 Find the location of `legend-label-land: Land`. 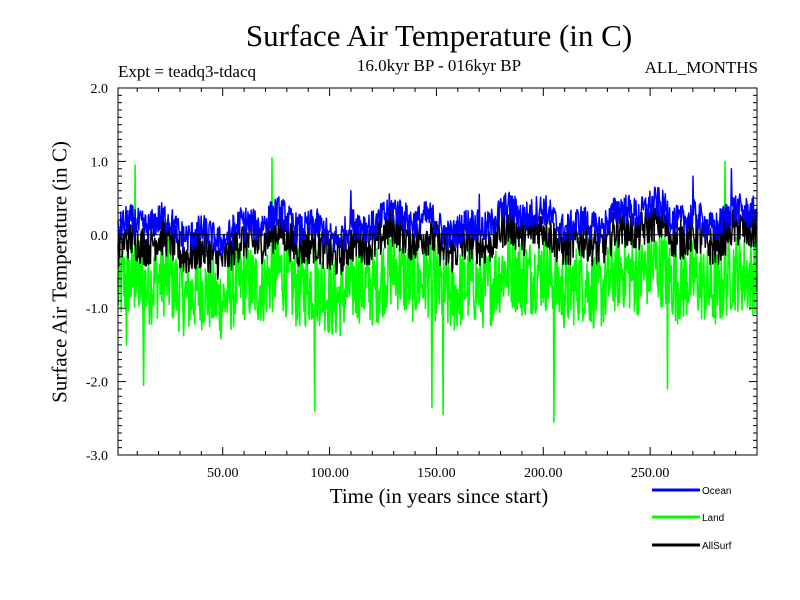

legend-label-land: Land is located at coordinates (713, 518).